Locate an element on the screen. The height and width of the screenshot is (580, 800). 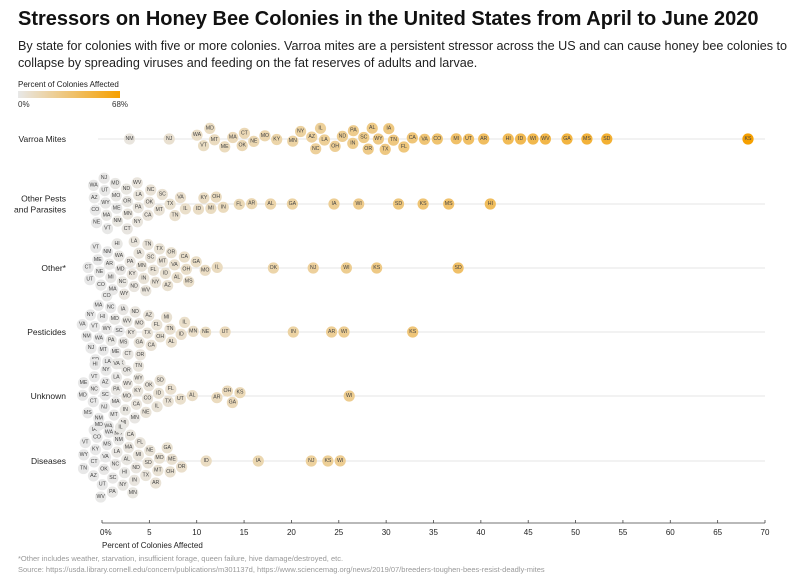
state-point: CO is located at coordinates (95, 210).